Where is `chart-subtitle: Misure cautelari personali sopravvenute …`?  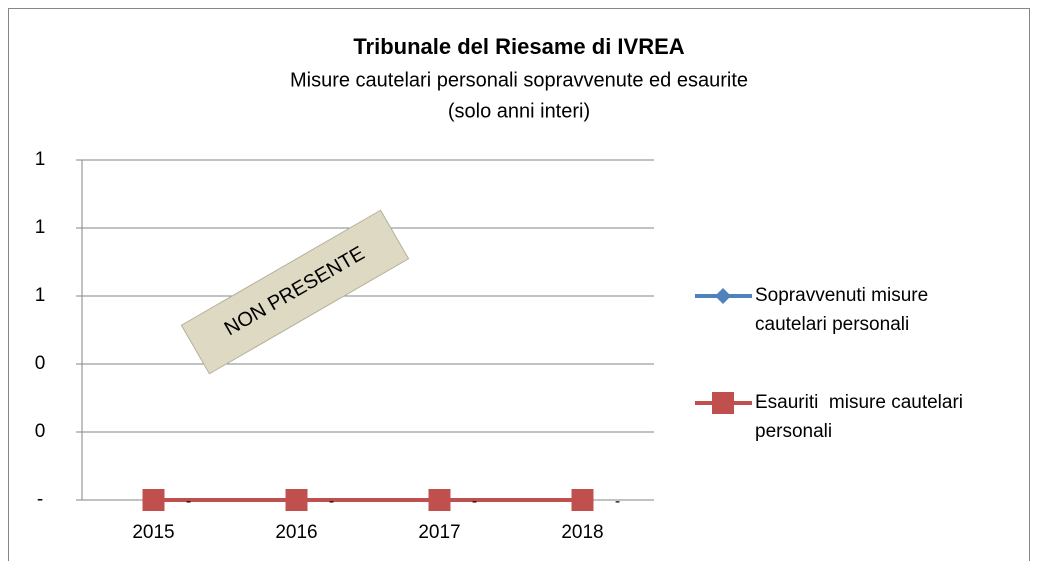 chart-subtitle: Misure cautelari personali sopravvenute … is located at coordinates (519, 80).